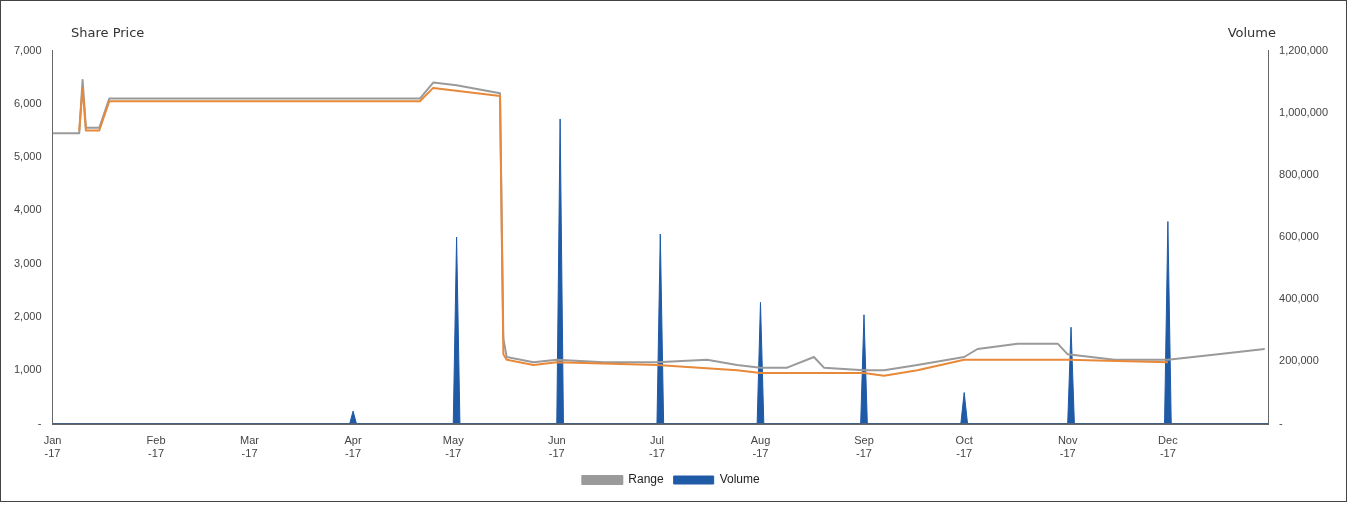 This screenshot has width=1351, height=507. I want to click on x-tick-label: Mar-17, so click(250, 447).